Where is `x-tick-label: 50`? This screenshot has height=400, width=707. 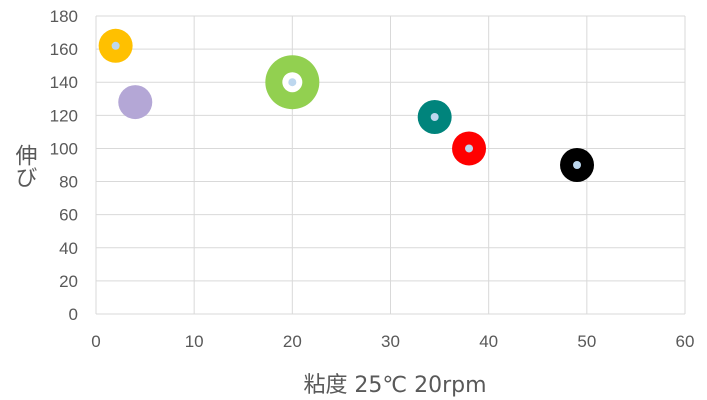 x-tick-label: 50 is located at coordinates (586, 341).